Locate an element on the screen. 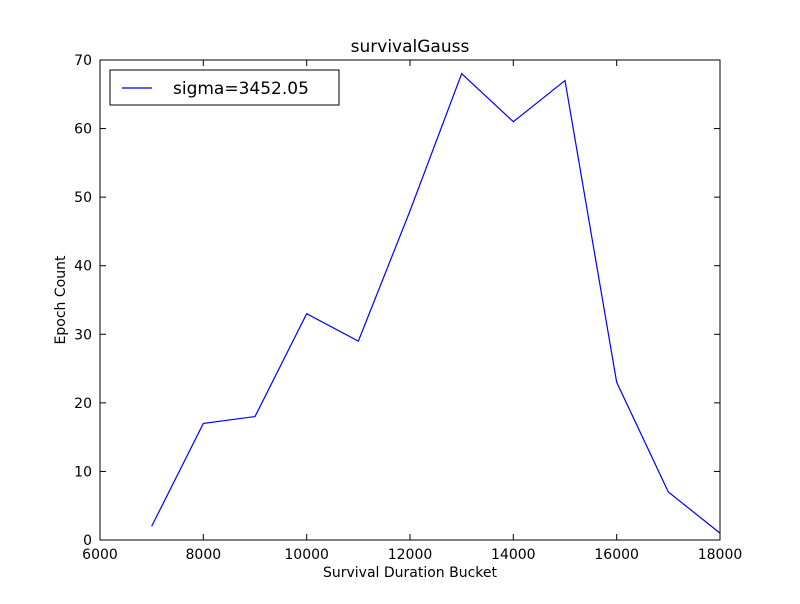 The width and height of the screenshot is (800, 604). y-tick-label: 10 is located at coordinates (83, 472).